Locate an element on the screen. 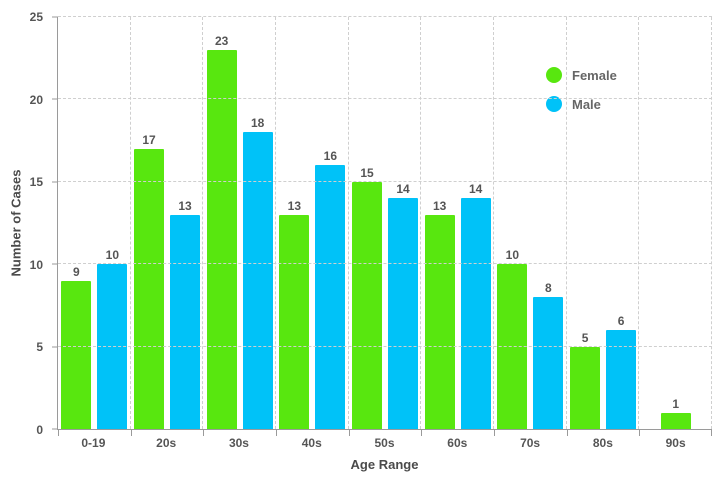  bar-group-20s: 17 13 is located at coordinates (167, 223).